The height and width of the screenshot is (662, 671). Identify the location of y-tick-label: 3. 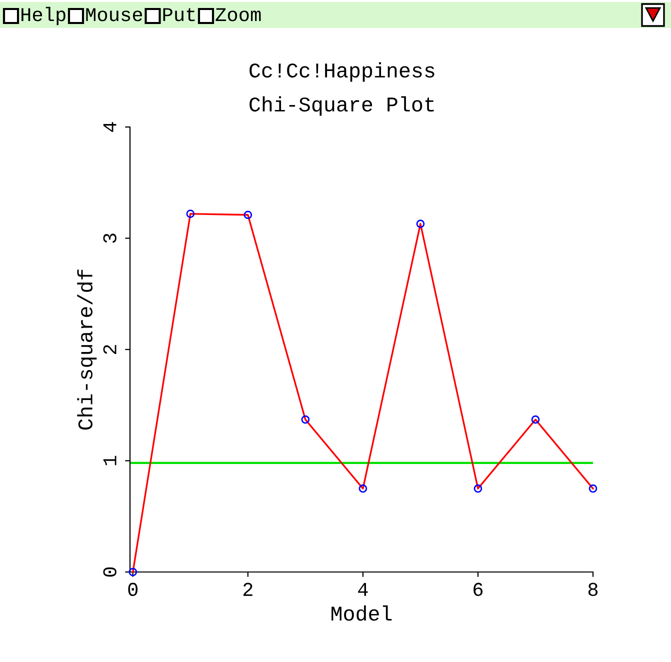
(109, 238).